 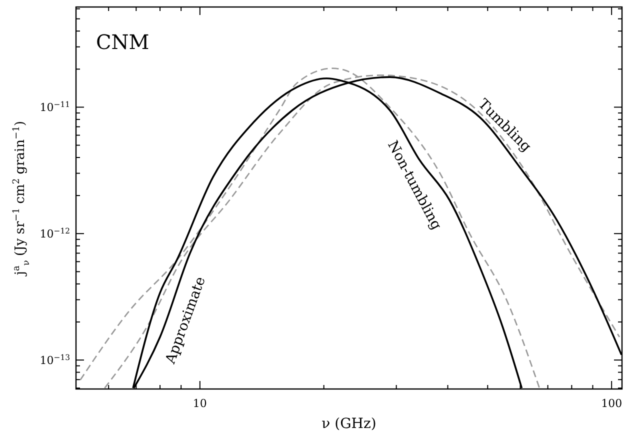 I want to click on x-tick-label: 100, so click(x=611, y=403).